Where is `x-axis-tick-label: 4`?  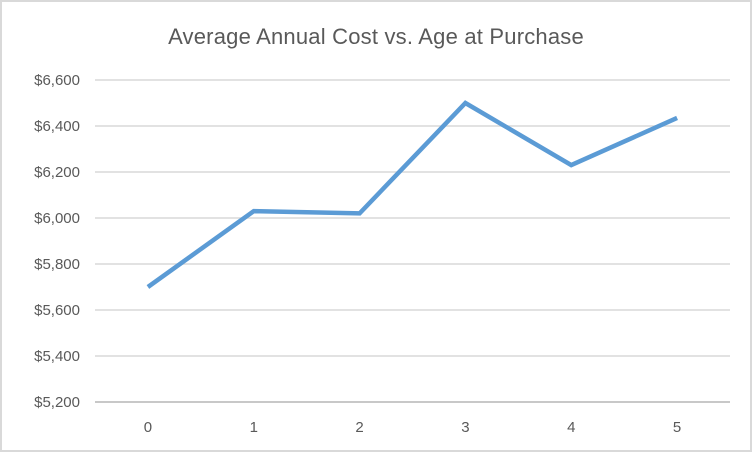
x-axis-tick-label: 4 is located at coordinates (571, 427).